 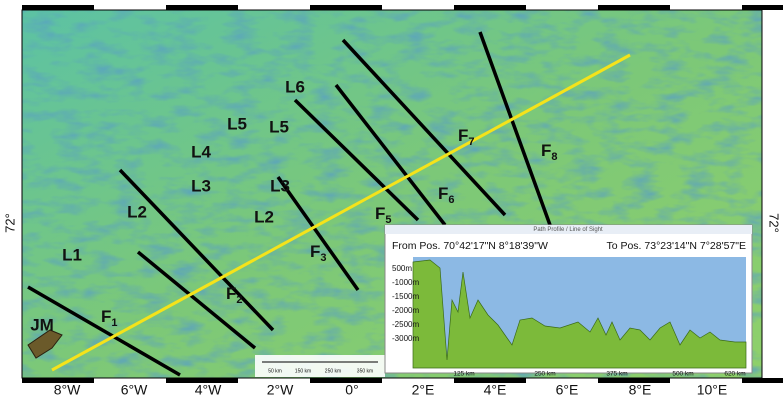 What do you see at coordinates (333, 371) in the screenshot?
I see `scale-label: 250 km` at bounding box center [333, 371].